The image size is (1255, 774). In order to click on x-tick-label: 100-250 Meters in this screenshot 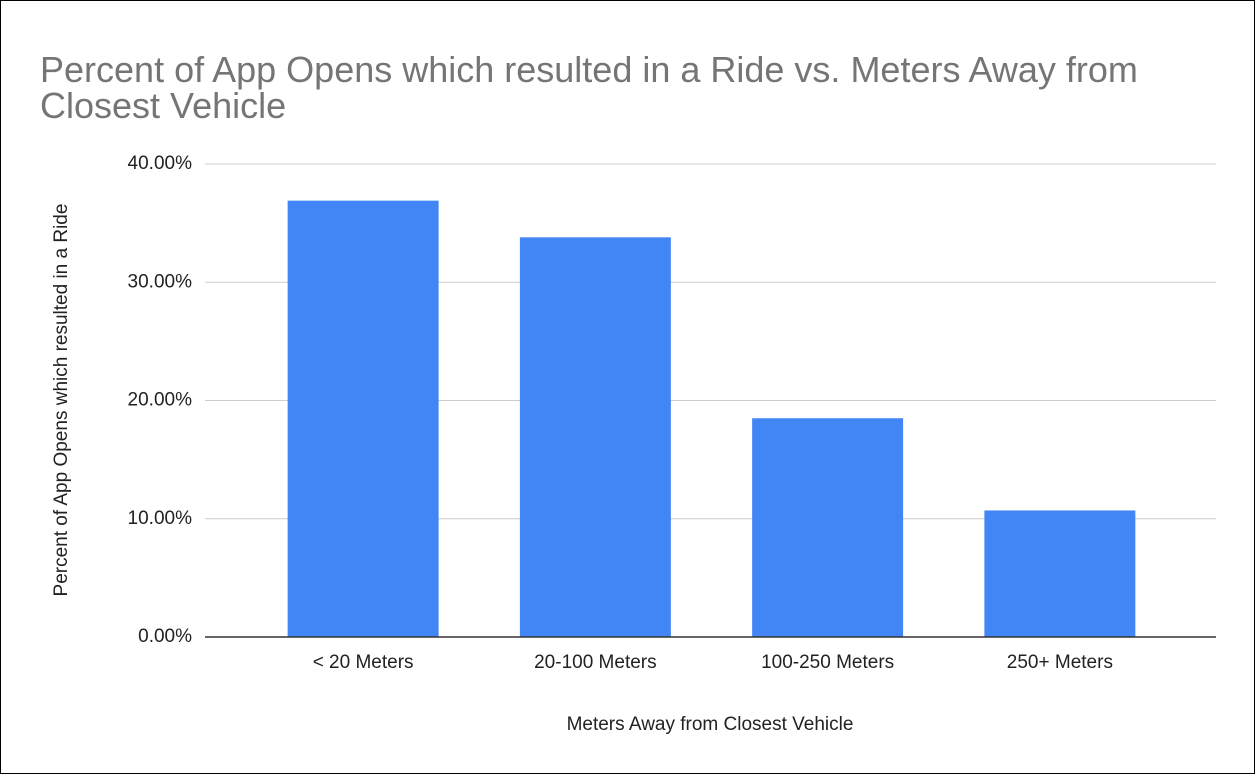, I will do `click(827, 662)`.